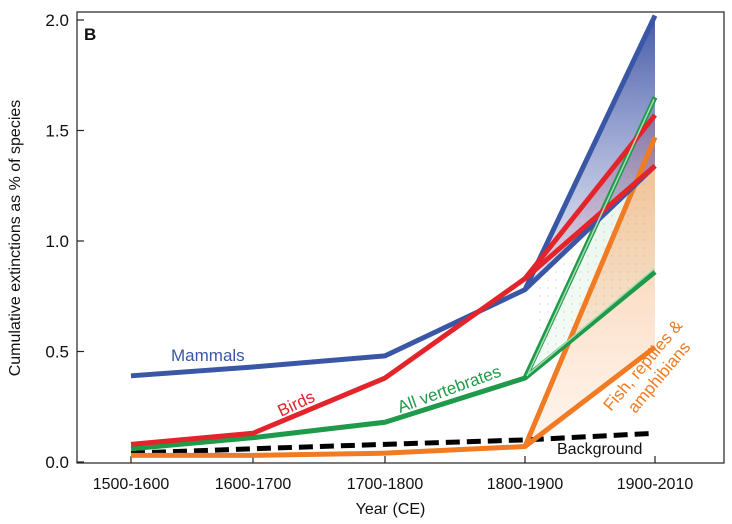  What do you see at coordinates (525, 484) in the screenshot?
I see `x-tick-label: 1800-1900` at bounding box center [525, 484].